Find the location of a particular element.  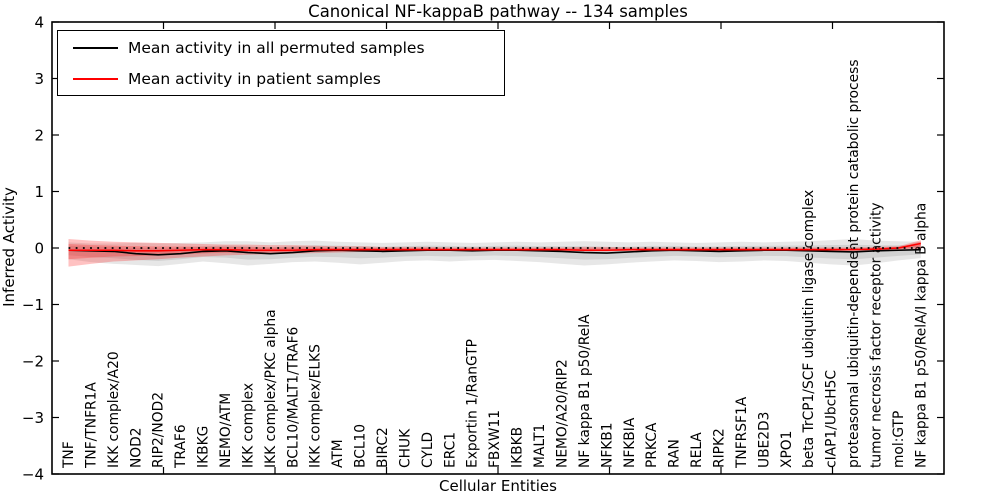

legend-label-patient: Mean activity in patient samples is located at coordinates (254, 78).